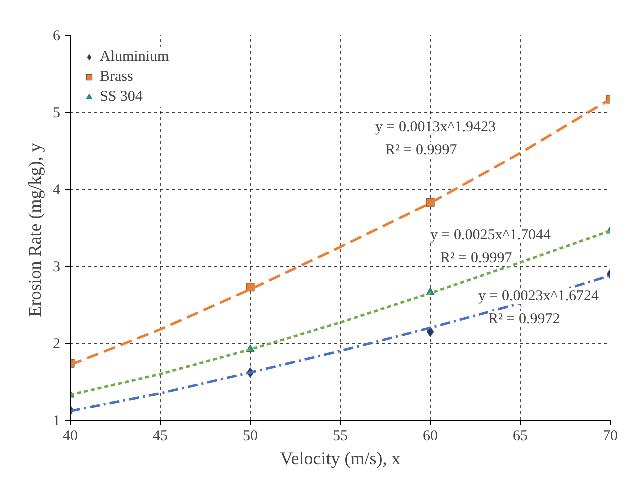 The height and width of the screenshot is (477, 642). What do you see at coordinates (340, 436) in the screenshot?
I see `x-tick-label: 55` at bounding box center [340, 436].